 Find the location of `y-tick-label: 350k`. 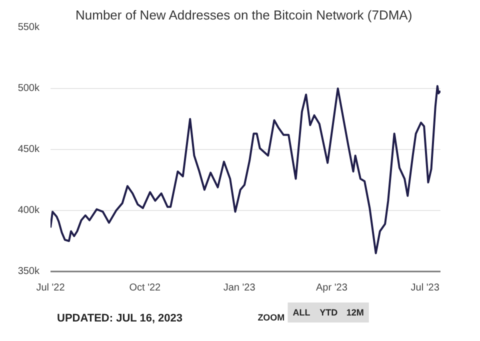

y-tick-label: 350k is located at coordinates (29, 271).